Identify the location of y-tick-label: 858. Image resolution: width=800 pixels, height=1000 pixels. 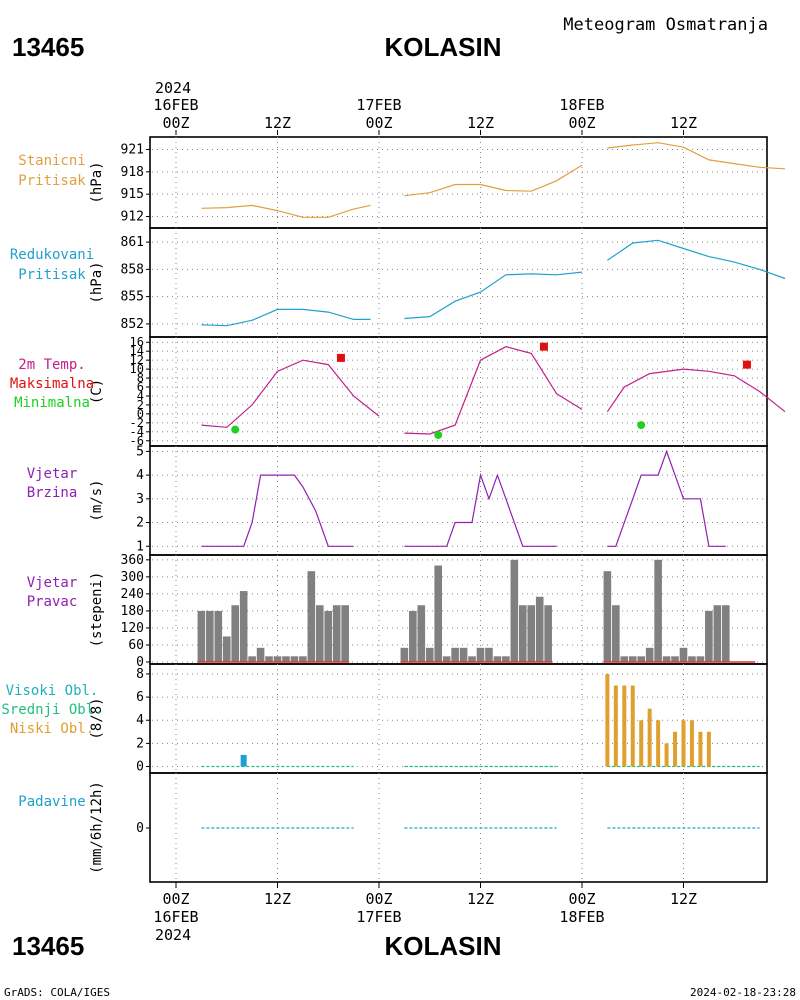
(132, 269).